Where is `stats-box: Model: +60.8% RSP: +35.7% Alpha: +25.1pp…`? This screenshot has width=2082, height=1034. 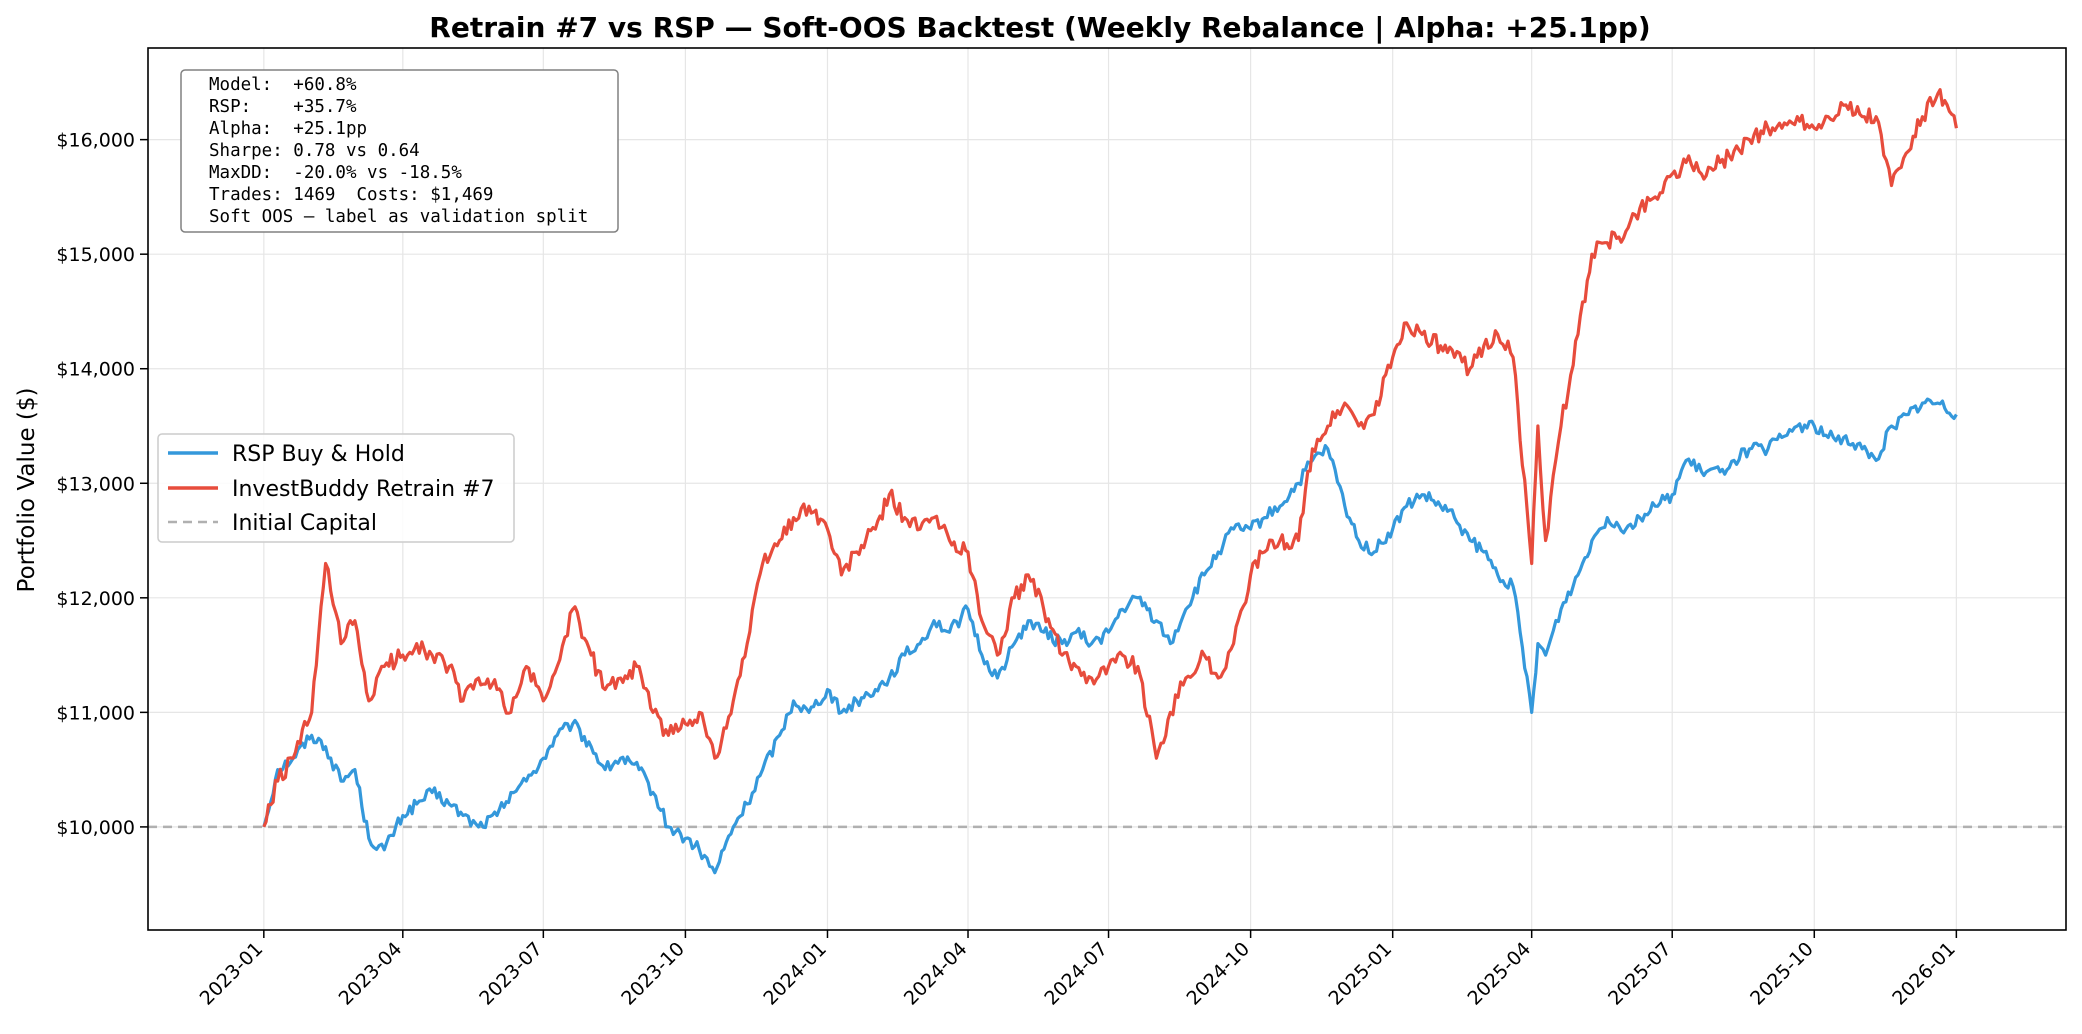 stats-box: Model: +60.8% RSP: +35.7% Alpha: +25.1pp… is located at coordinates (399, 151).